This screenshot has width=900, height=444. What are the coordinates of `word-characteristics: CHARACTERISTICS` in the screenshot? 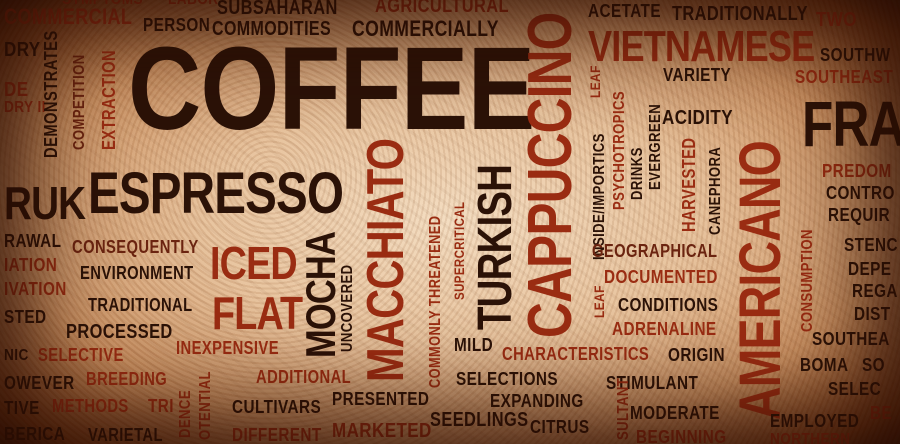 It's located at (576, 354).